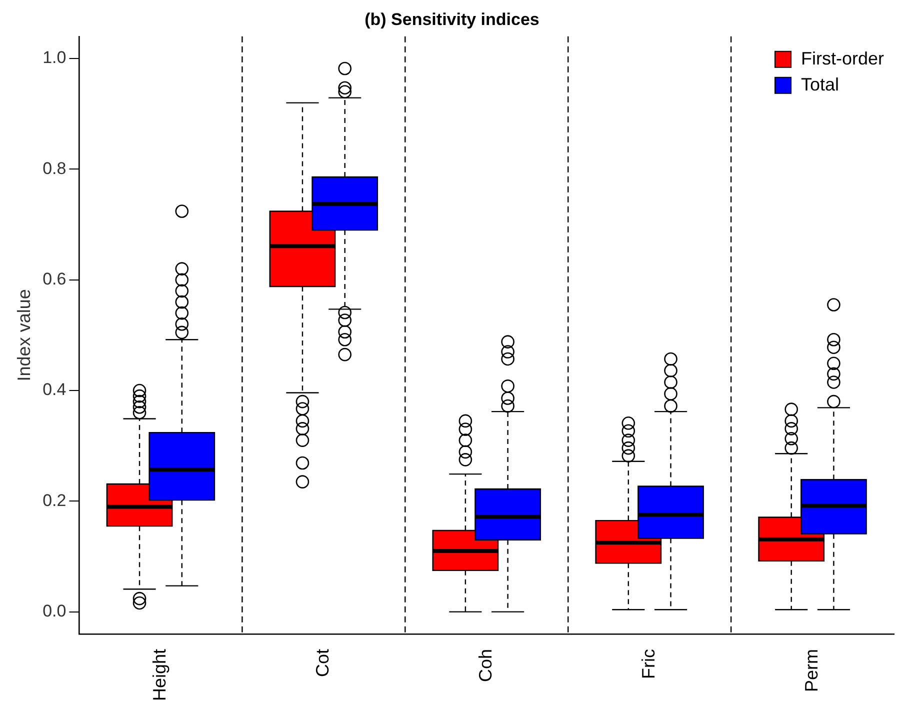  What do you see at coordinates (820, 84) in the screenshot?
I see `legend-label: Total` at bounding box center [820, 84].